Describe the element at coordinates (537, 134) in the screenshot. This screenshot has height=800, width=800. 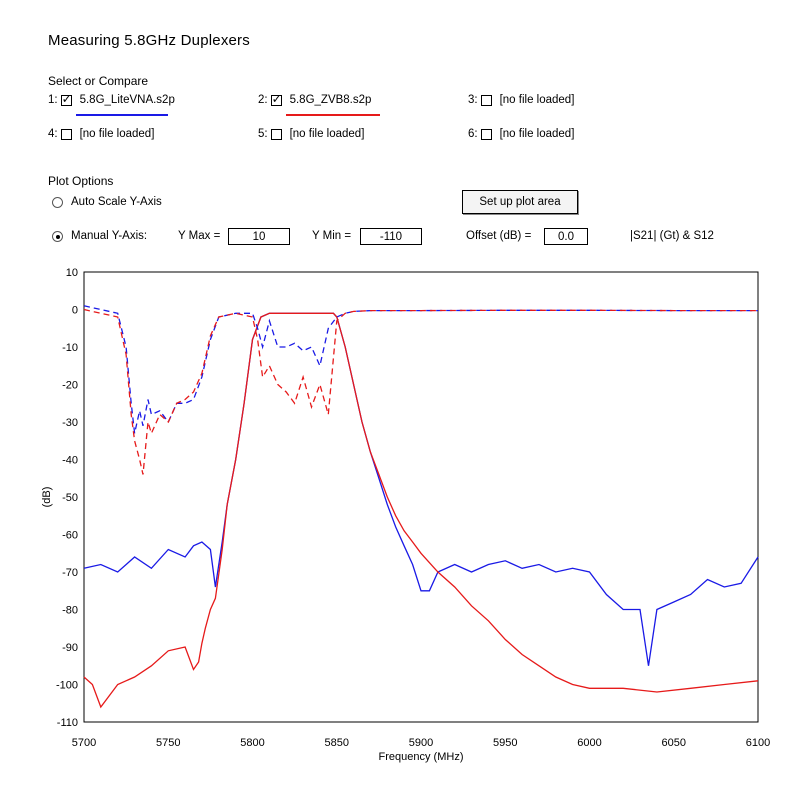
I see `slot-6-file-name: [no file loaded]` at that location.